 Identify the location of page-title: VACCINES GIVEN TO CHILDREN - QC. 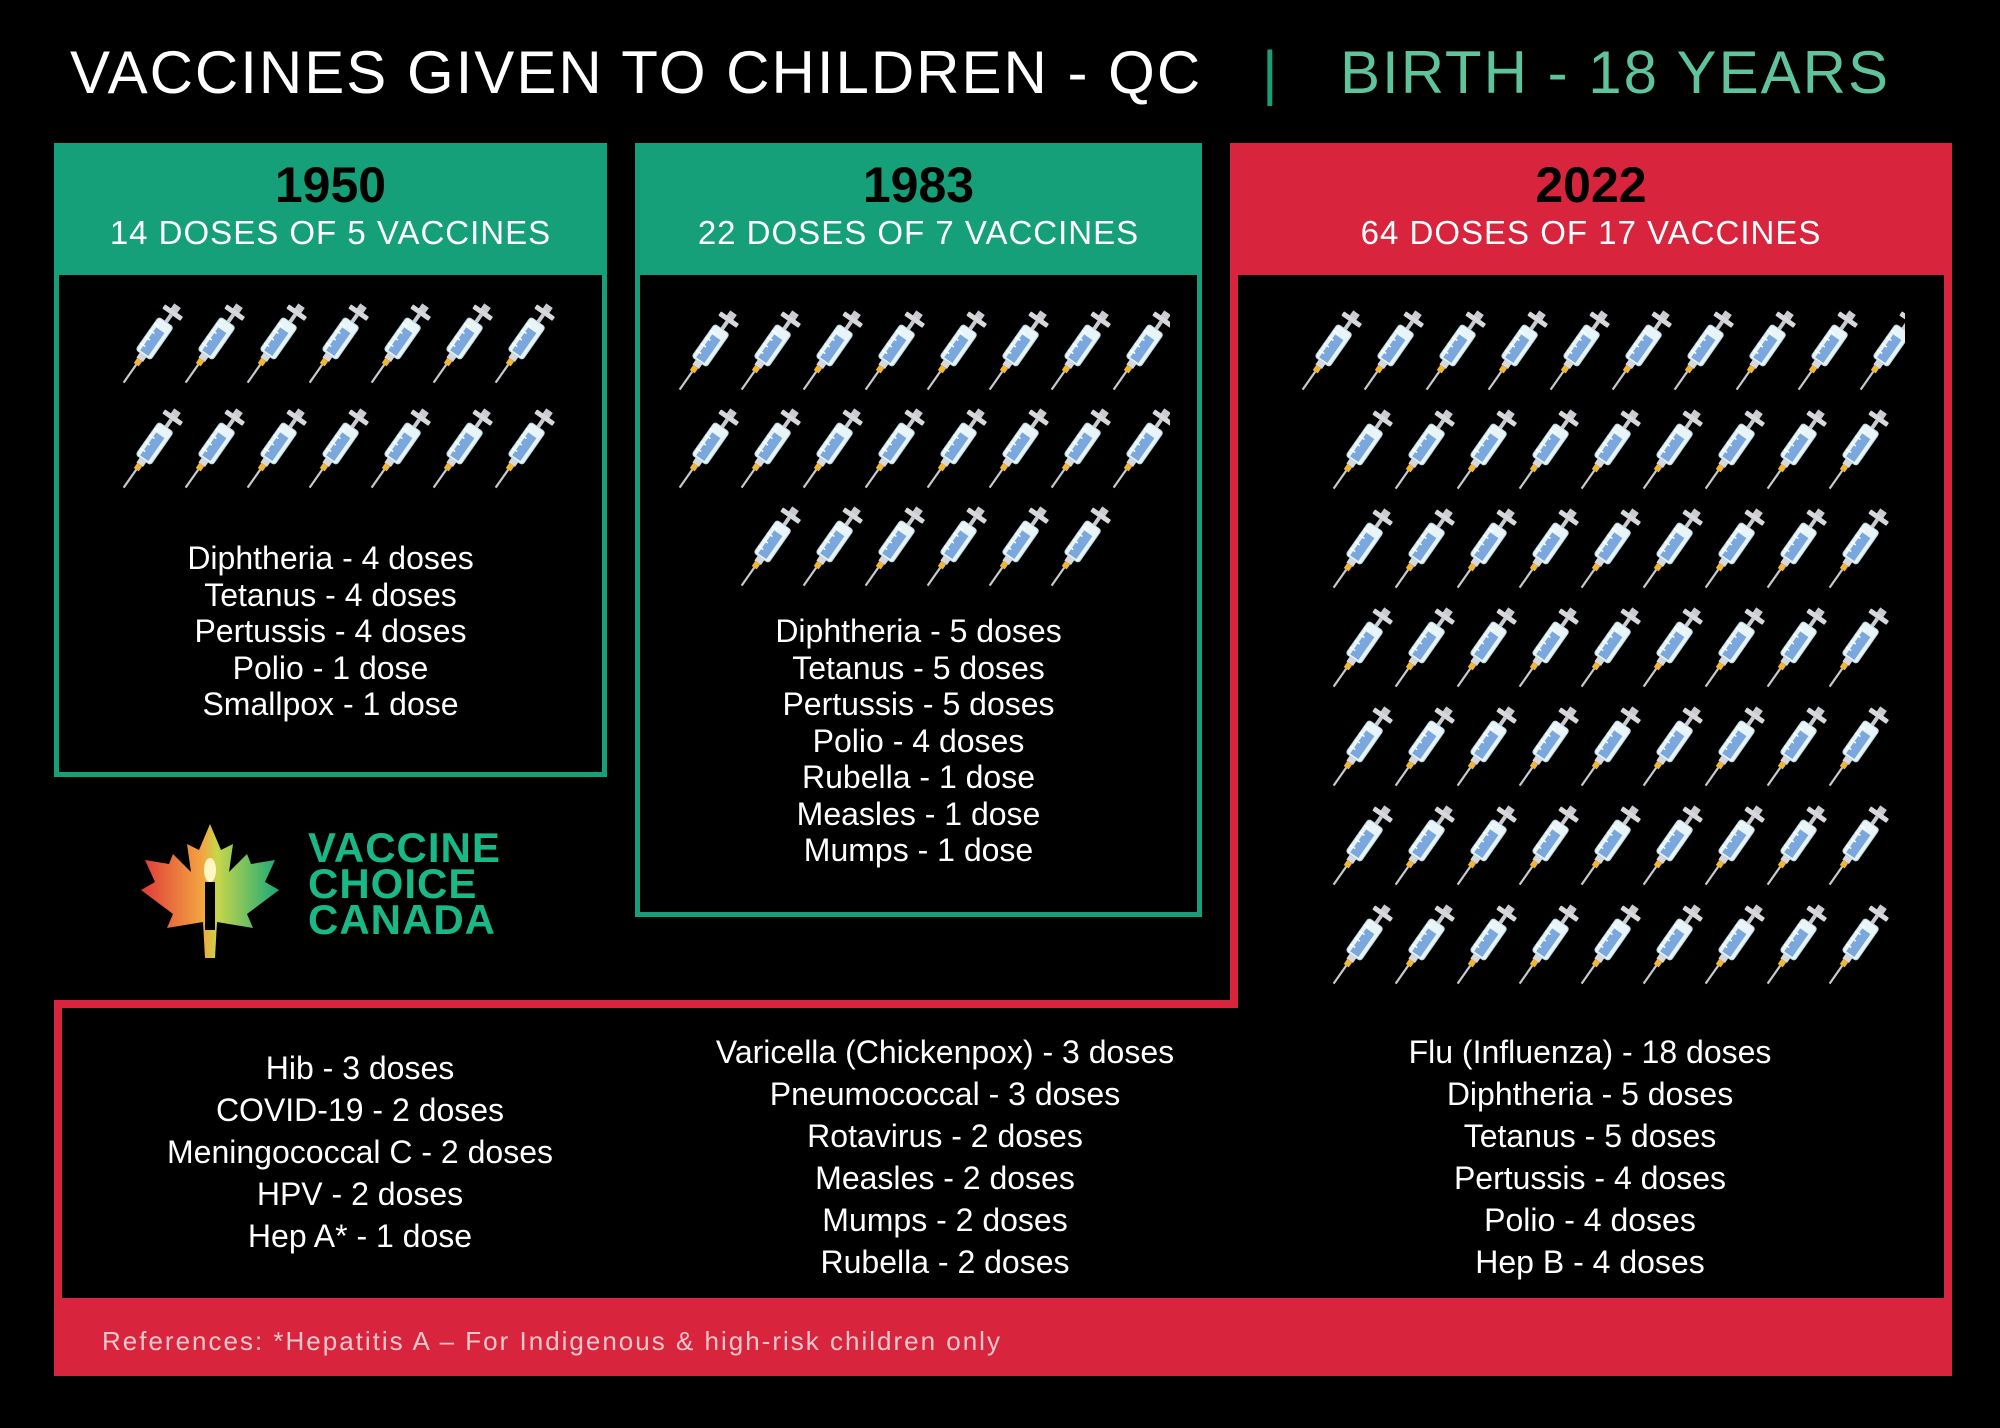
(636, 72).